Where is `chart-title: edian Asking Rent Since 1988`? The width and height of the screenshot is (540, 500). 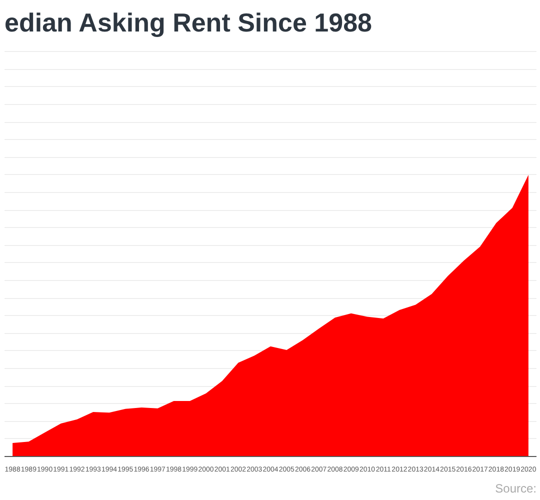 chart-title: edian Asking Rent Since 1988 is located at coordinates (188, 23).